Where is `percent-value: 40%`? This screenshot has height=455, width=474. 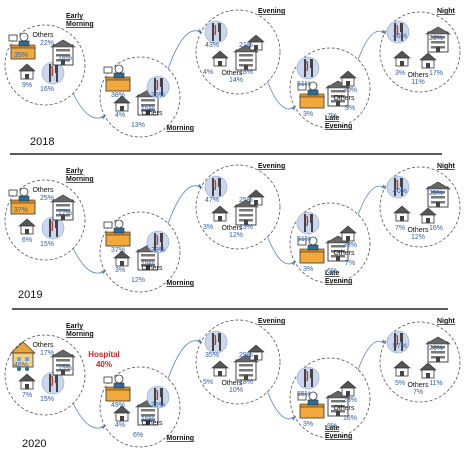 percent-value: 40% is located at coordinates (400, 191).